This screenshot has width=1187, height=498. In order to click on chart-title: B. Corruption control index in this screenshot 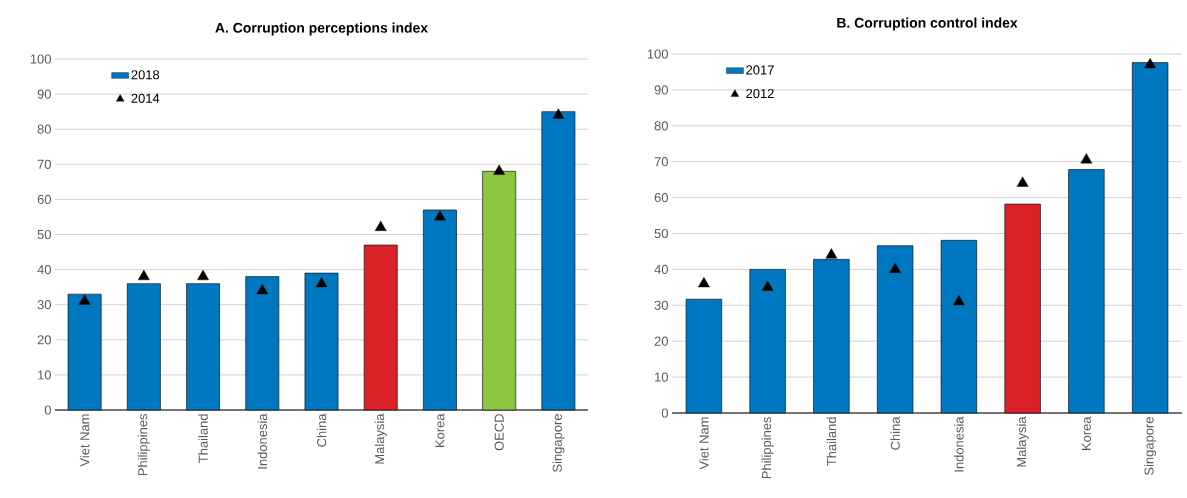, I will do `click(927, 24)`.